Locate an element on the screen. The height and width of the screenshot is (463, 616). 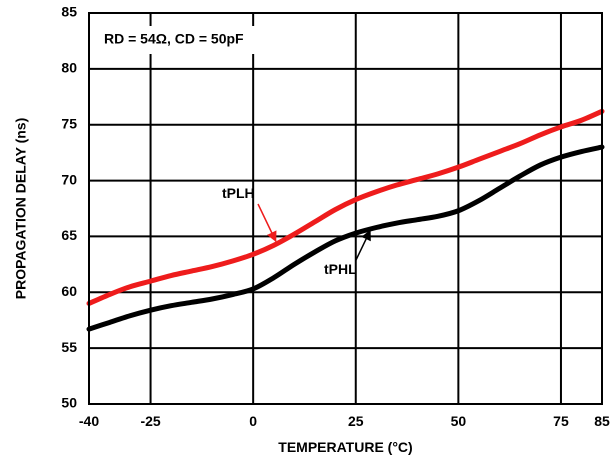
annotation-arrow-tplh is located at coordinates (267, 223).